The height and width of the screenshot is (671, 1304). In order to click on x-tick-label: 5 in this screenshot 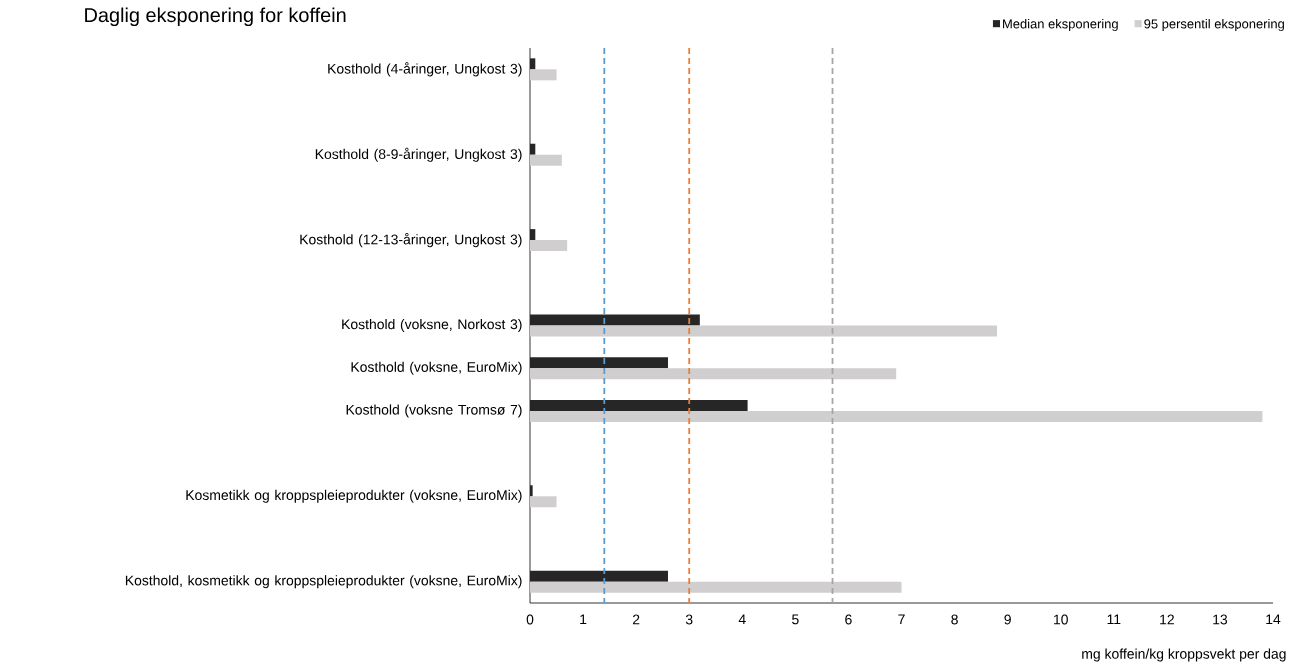, I will do `click(795, 619)`.